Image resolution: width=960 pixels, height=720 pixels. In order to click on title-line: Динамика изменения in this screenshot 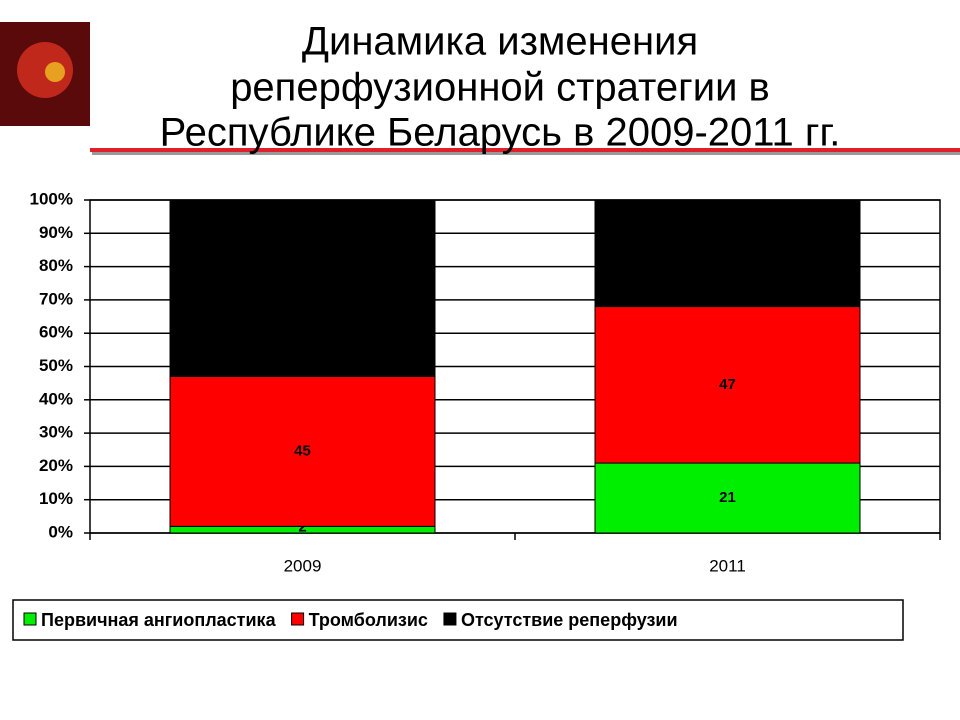, I will do `click(500, 42)`.